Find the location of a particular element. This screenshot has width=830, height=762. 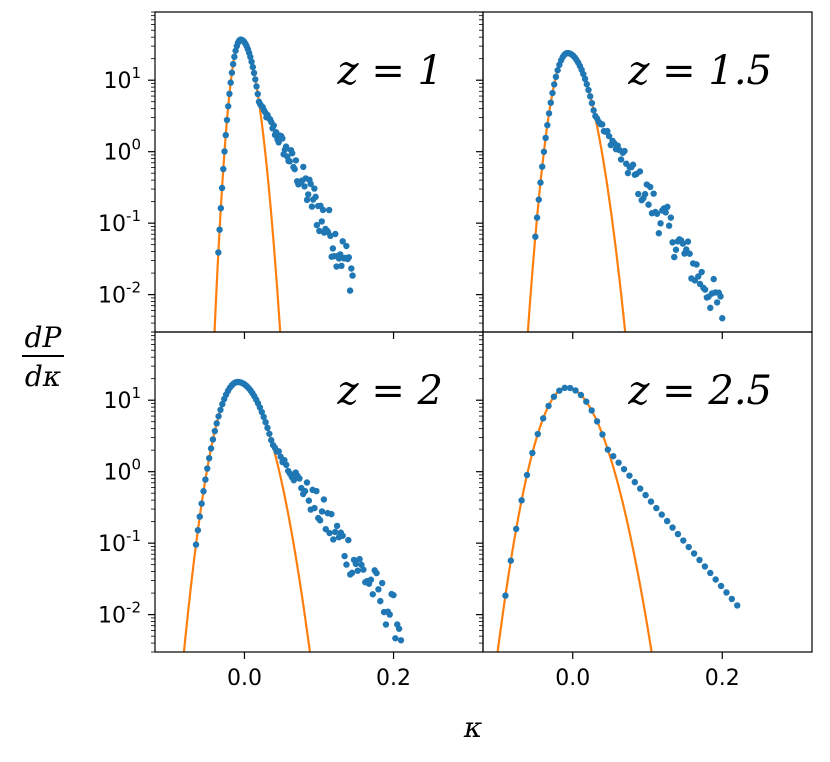

y-tick-label: 10⁰ is located at coordinates (122, 151).